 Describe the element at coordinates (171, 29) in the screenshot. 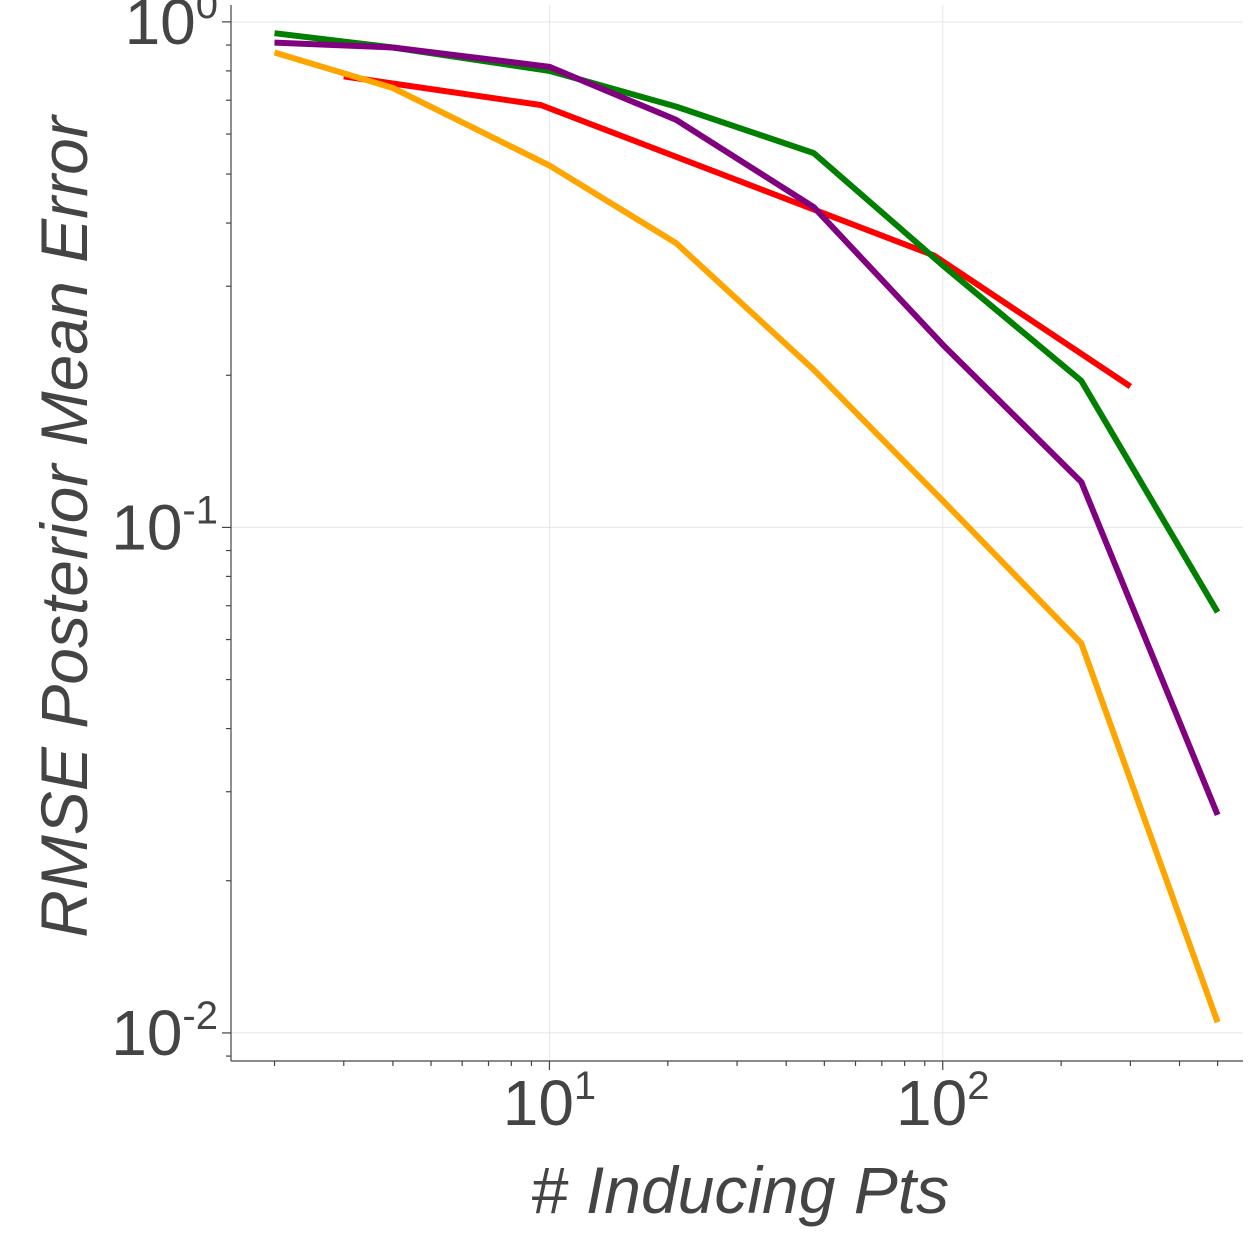

I see `y-tick-label: 100` at that location.